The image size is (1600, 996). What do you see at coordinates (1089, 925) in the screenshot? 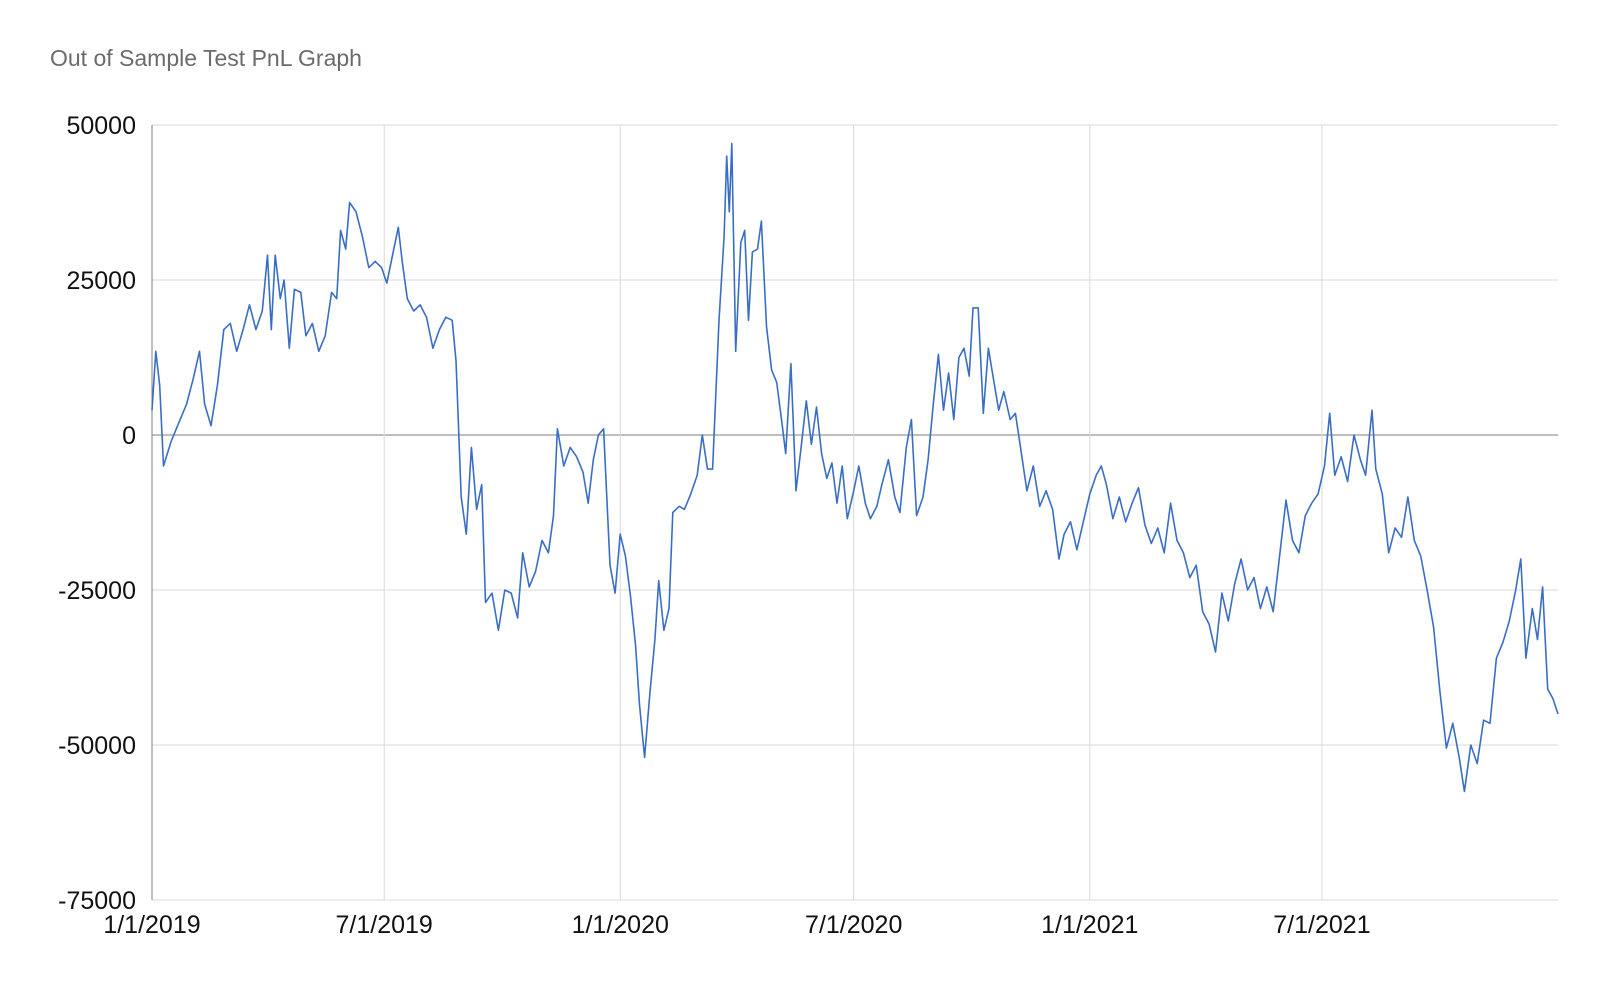
I see `x-tick-label: 1/1/2021` at bounding box center [1089, 925].